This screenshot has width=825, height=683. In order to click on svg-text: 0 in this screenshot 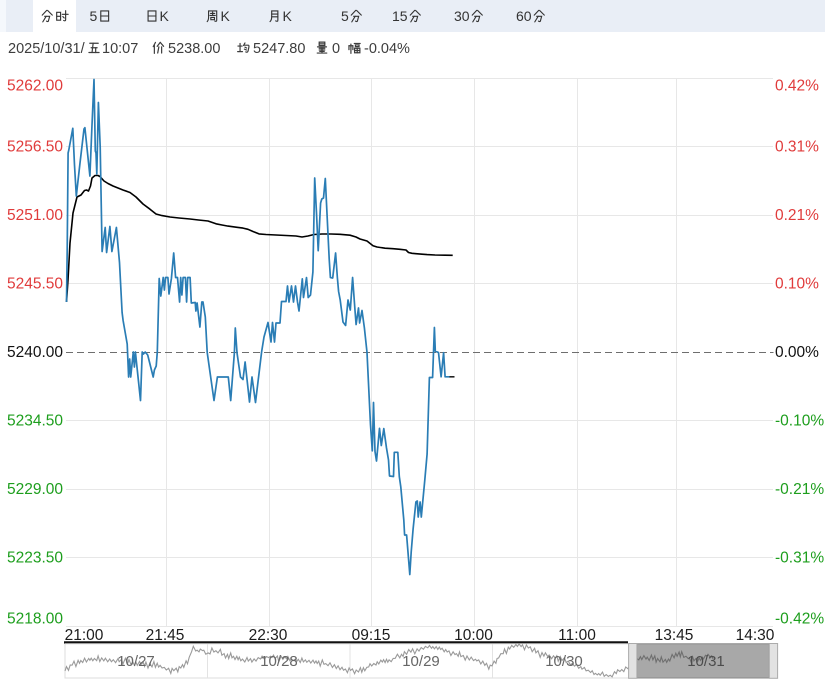, I will do `click(336, 49)`.